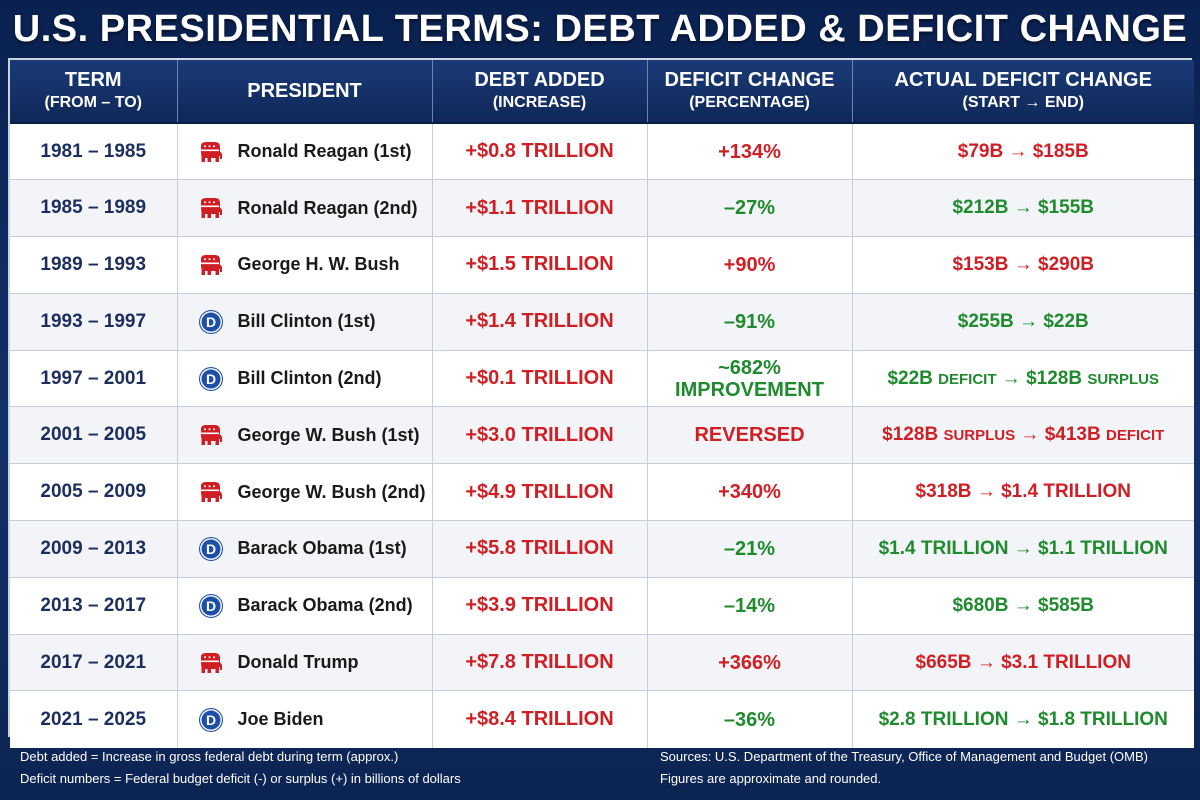 Image resolution: width=1200 pixels, height=800 pixels. I want to click on header-term-sublabel: (FROM – TO), so click(93, 103).